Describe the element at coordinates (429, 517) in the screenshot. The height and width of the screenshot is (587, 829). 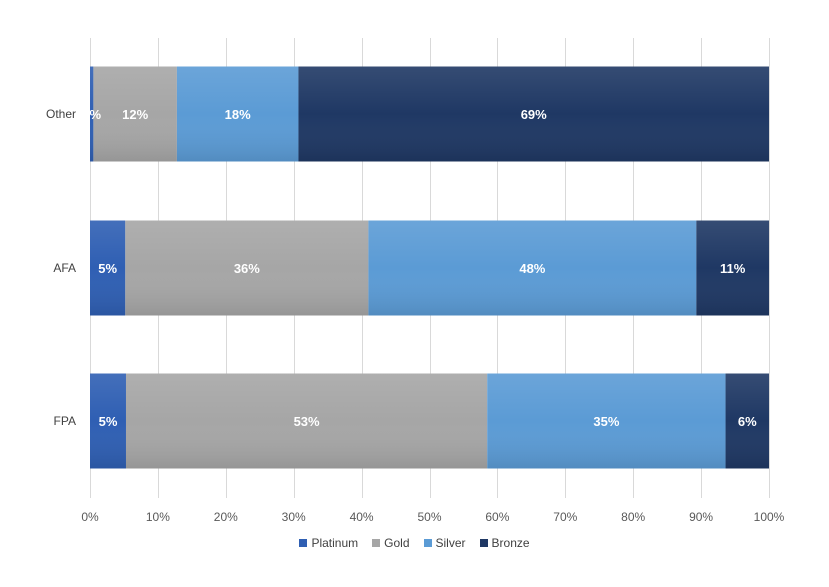
I see `x-tick-label: 50%` at that location.